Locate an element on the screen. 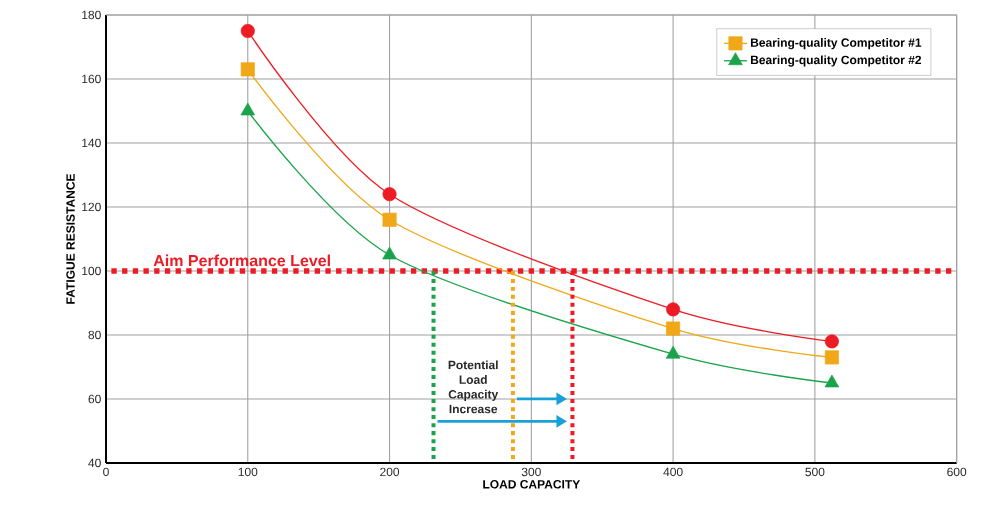 This screenshot has width=1003, height=527. annotation: Potential Load Capacity Increase is located at coordinates (473, 387).